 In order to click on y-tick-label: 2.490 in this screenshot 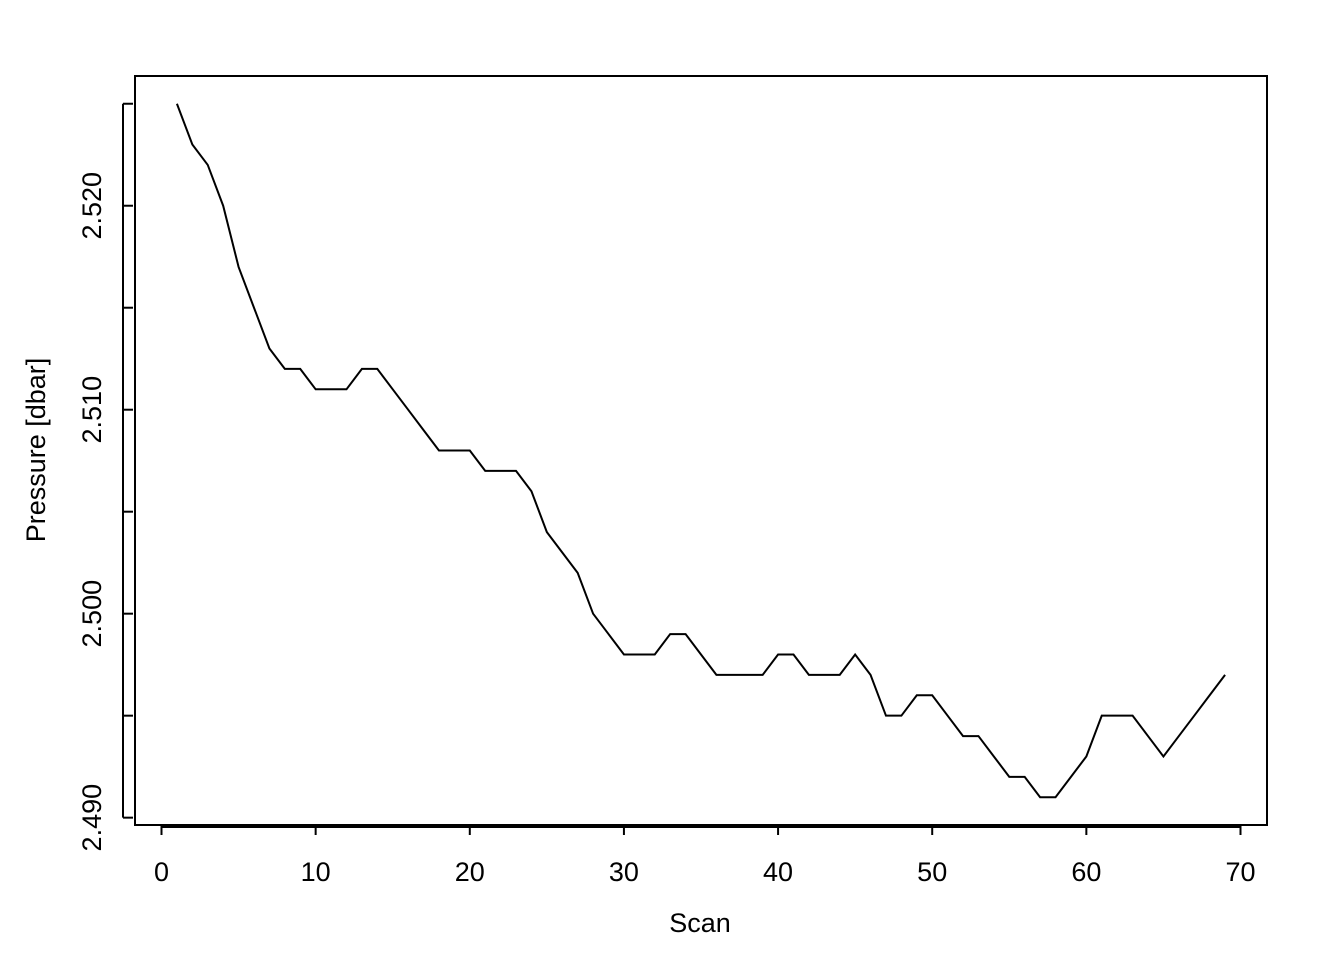, I will do `click(92, 818)`.